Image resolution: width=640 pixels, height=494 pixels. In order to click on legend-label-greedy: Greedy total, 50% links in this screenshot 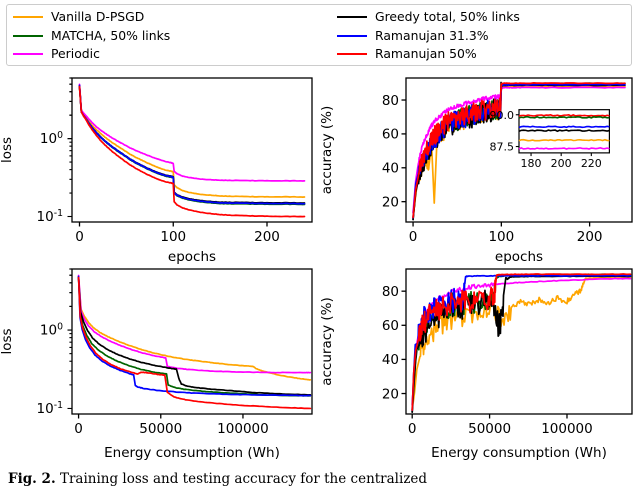, I will do `click(447, 17)`.